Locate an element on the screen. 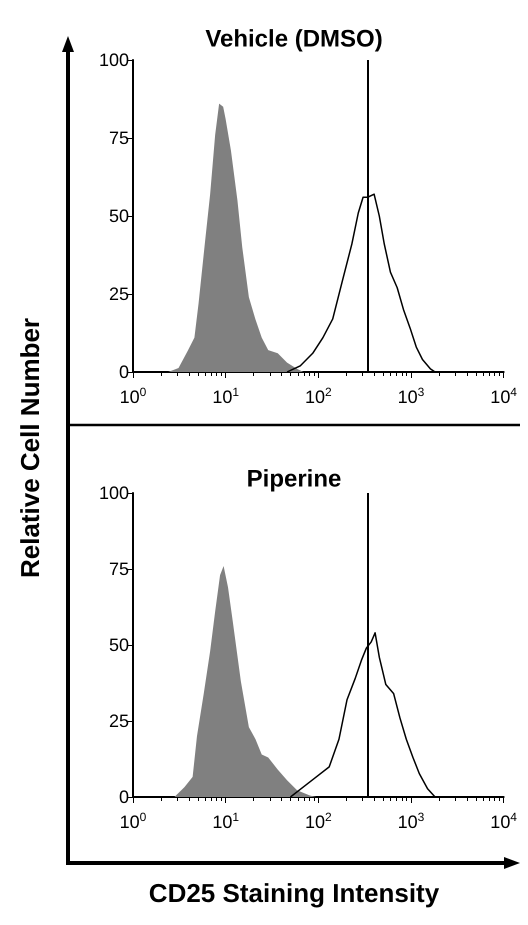  chart-title: Vehicle (DMSO) is located at coordinates (294, 39).